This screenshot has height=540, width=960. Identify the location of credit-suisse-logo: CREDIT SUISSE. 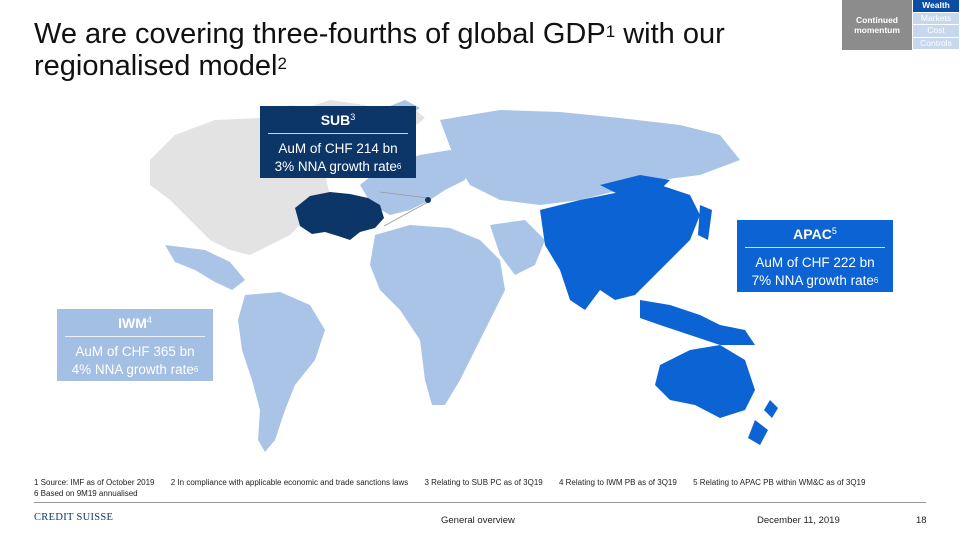
(73, 517).